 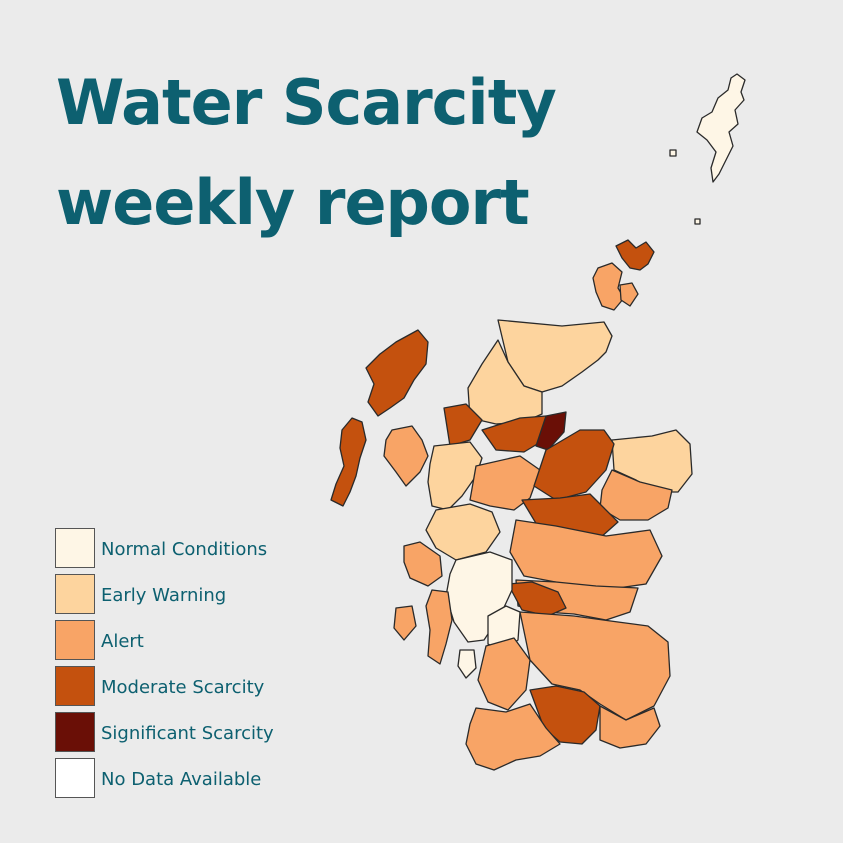 I want to click on region-spey, so click(x=574, y=465).